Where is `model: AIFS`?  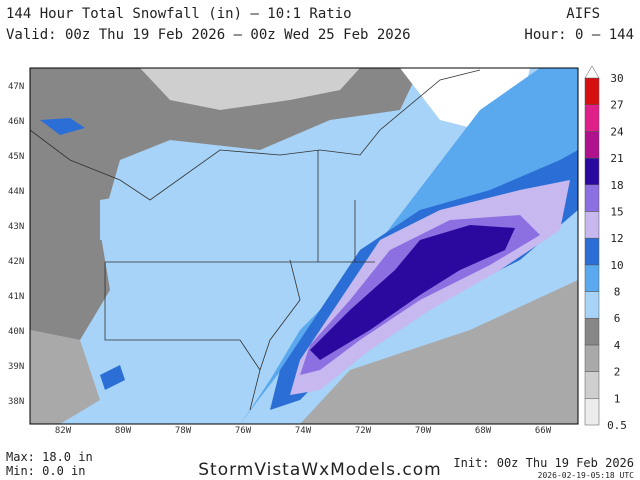
model: AIFS is located at coordinates (583, 14).